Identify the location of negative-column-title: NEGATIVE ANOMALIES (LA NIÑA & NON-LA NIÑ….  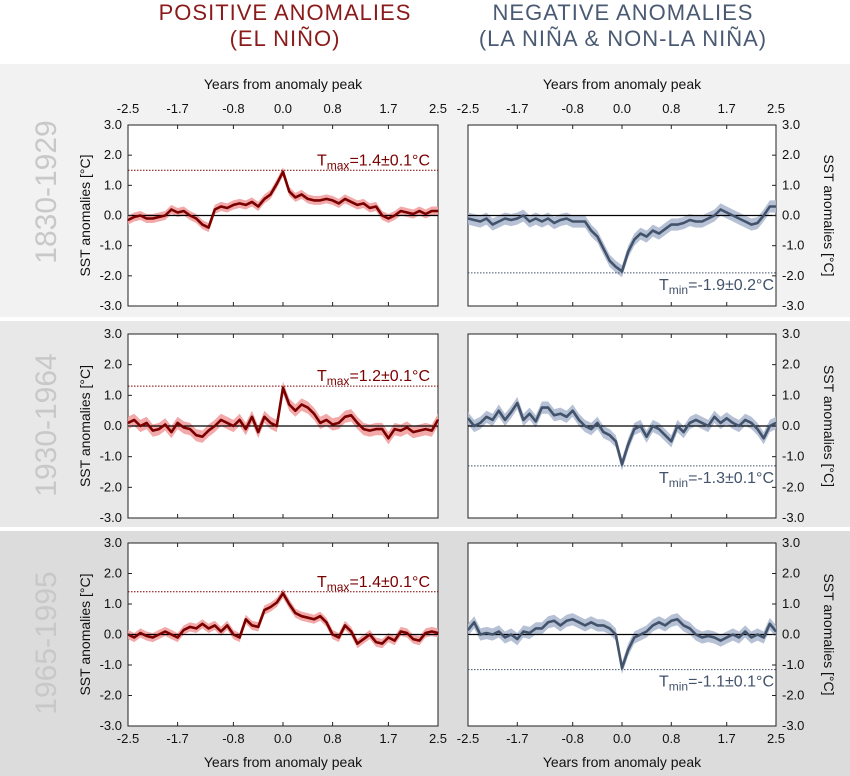
(623, 26).